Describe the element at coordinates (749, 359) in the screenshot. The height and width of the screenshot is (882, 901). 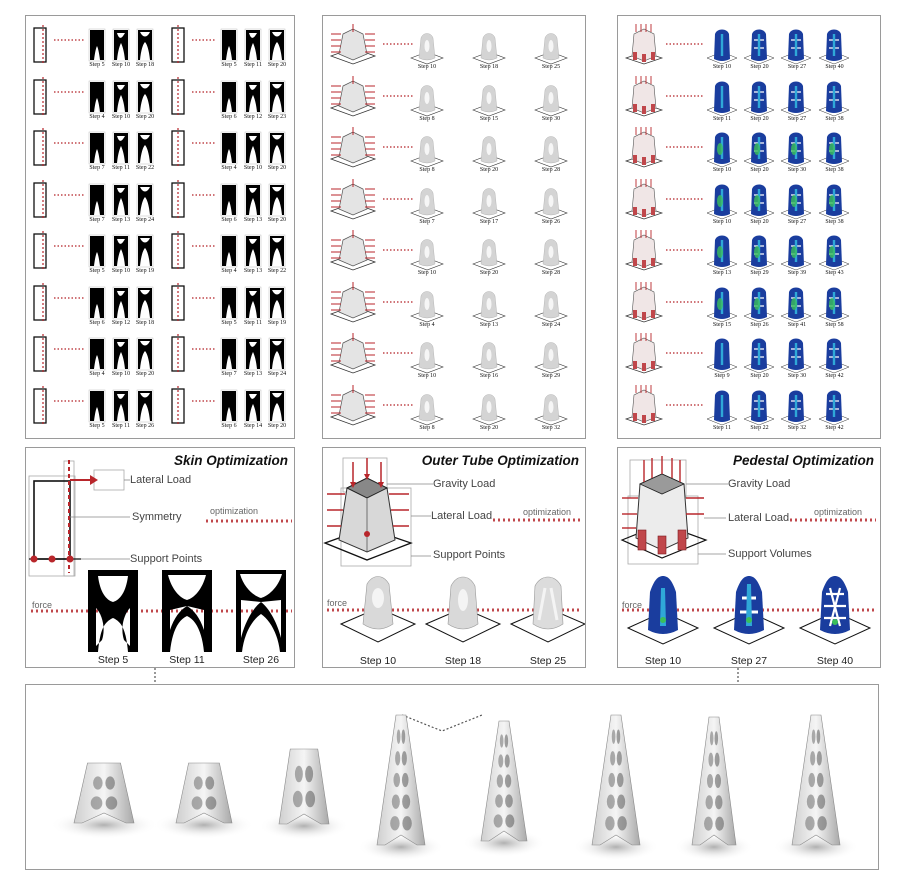
I see `pedestal-study-row: Step 9 Step 20 Step 30 Step 42` at that location.